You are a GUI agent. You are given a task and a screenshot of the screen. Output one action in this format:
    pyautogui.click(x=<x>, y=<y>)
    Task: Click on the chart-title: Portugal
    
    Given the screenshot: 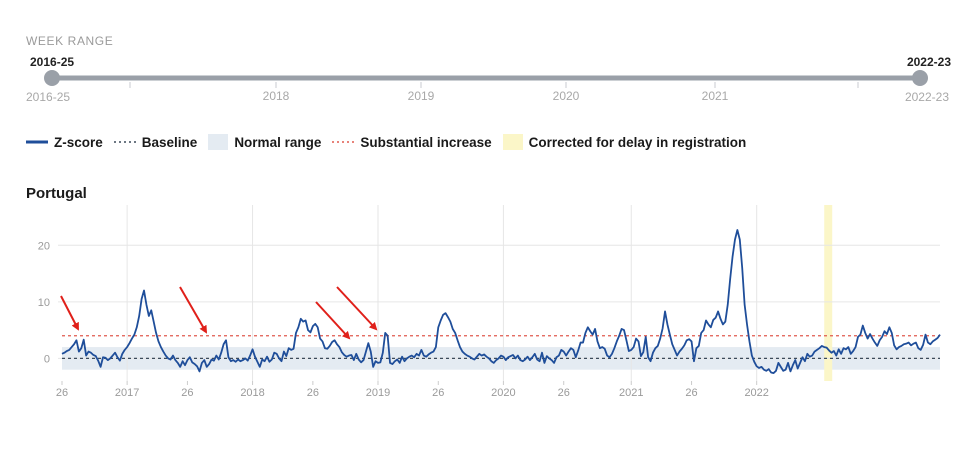 What is the action you would take?
    pyautogui.click(x=56, y=193)
    